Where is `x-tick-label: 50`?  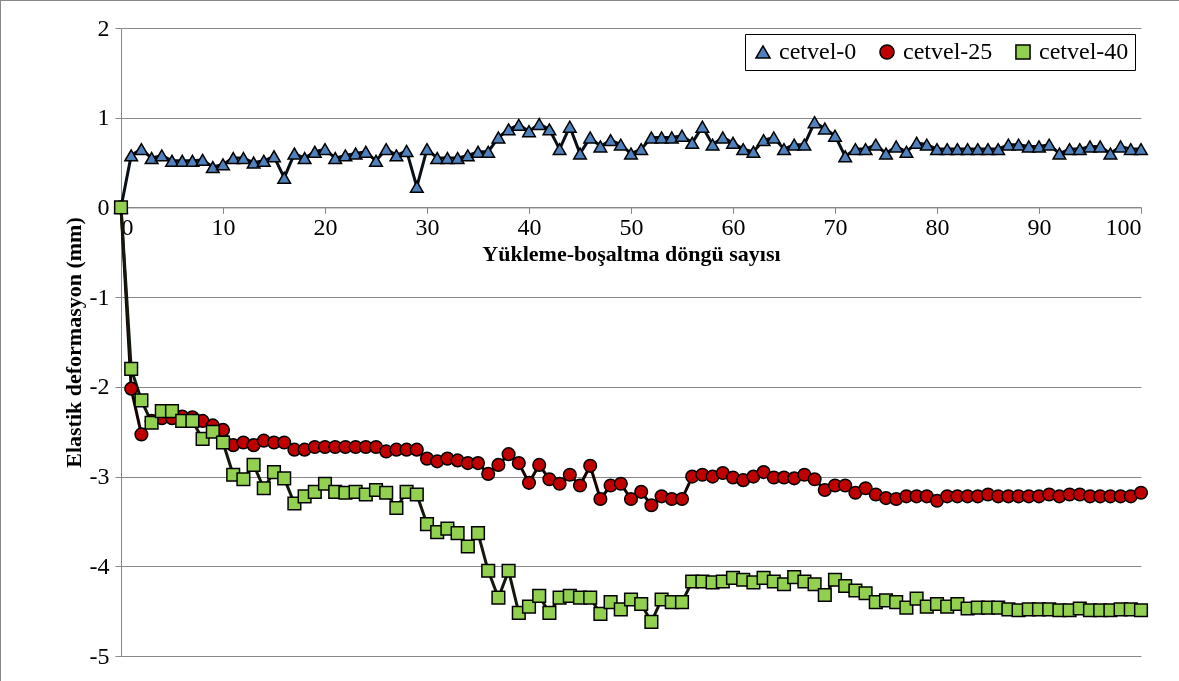 x-tick-label: 50 is located at coordinates (631, 226).